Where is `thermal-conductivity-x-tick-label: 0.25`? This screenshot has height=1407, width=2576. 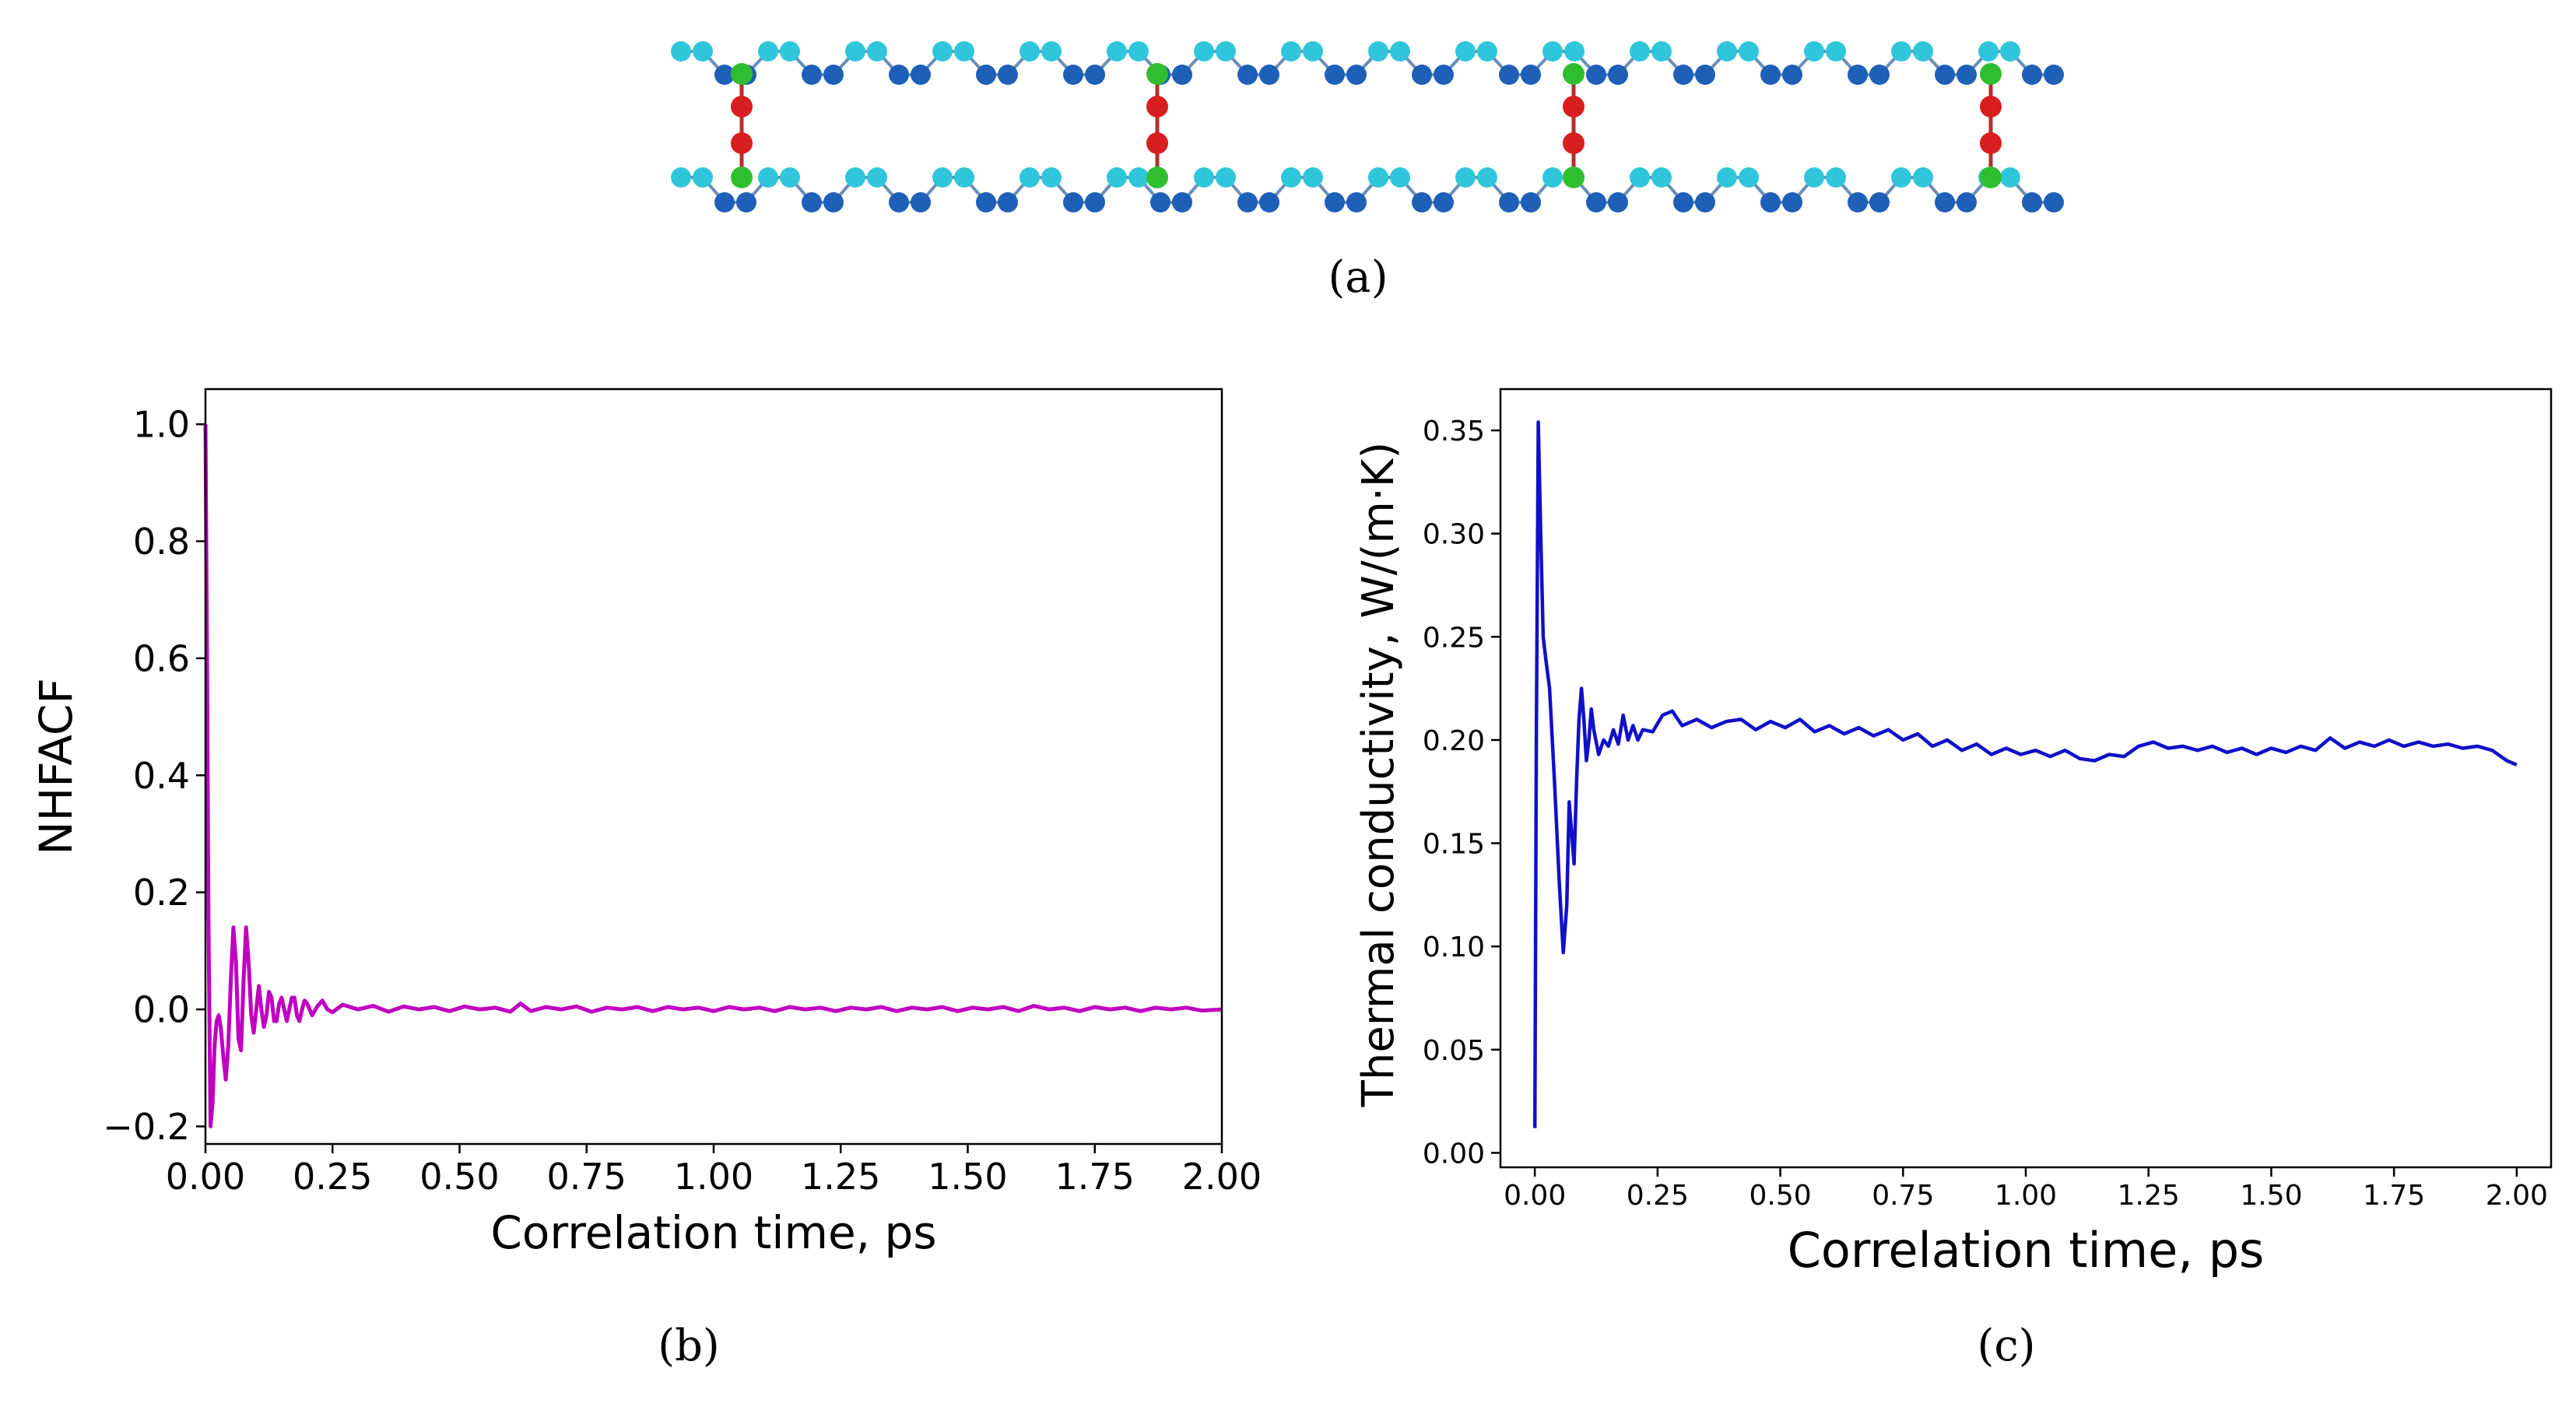 thermal-conductivity-x-tick-label: 0.25 is located at coordinates (1658, 1196).